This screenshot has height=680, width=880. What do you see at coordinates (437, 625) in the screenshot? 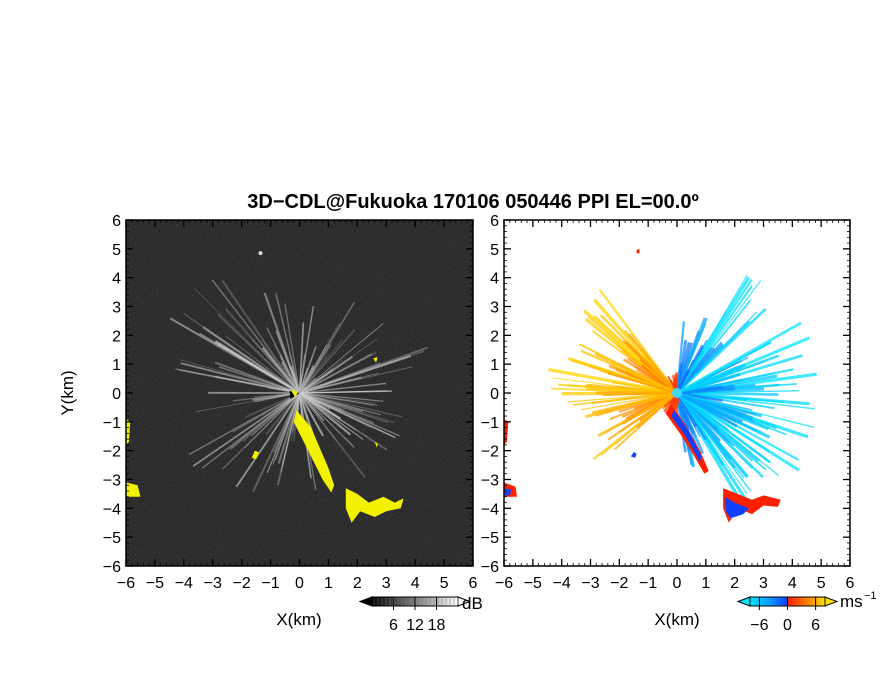
I see `colorbar-tick-label: 18` at bounding box center [437, 625].